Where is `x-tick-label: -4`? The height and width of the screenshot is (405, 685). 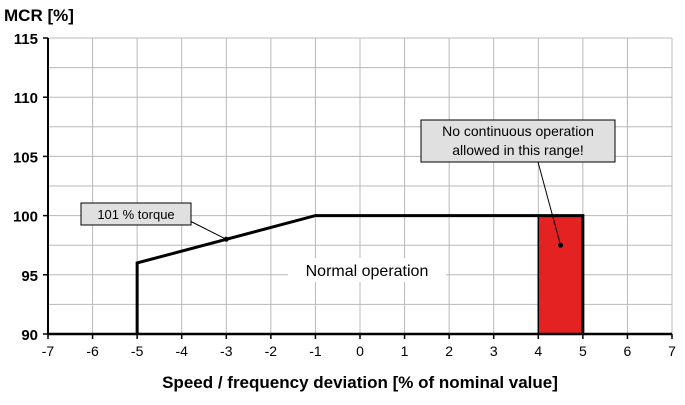
x-tick-label: -4 is located at coordinates (181, 351).